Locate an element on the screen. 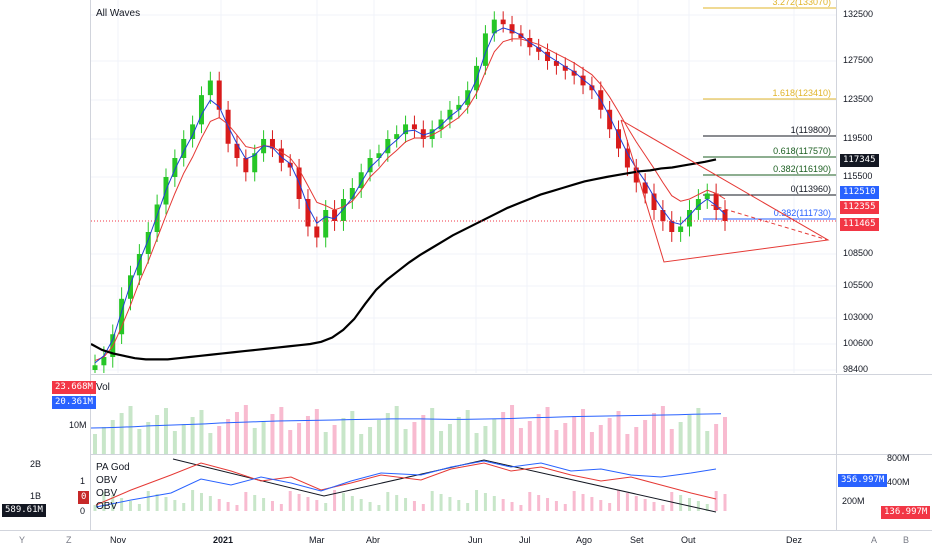 This screenshot has width=932, height=551. volume-chart is located at coordinates (463, 414).